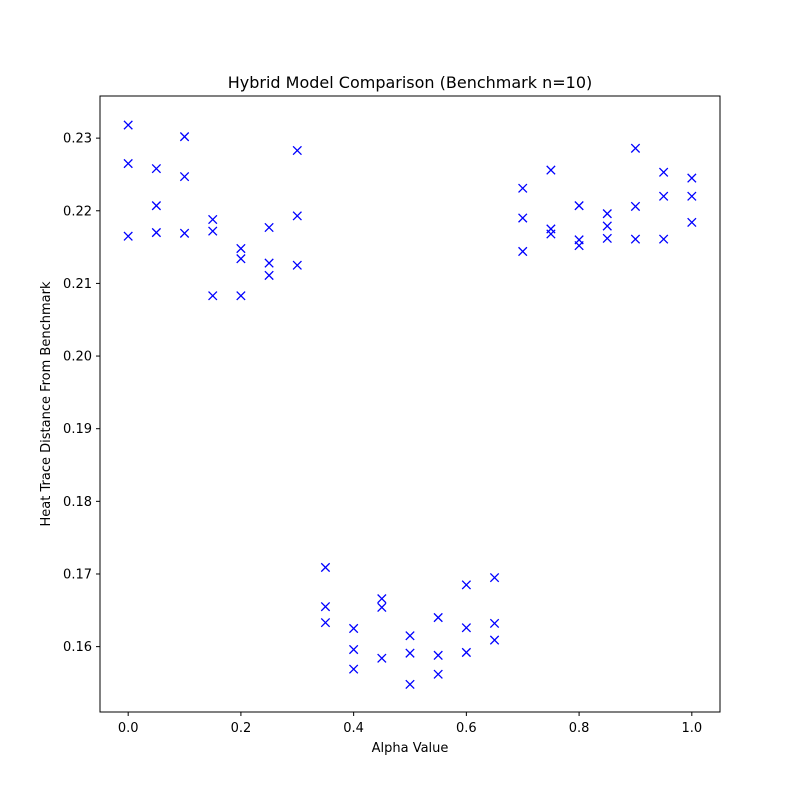 Image resolution: width=800 pixels, height=800 pixels. What do you see at coordinates (81, 393) in the screenshot?
I see `y-axis-ticks: 0.16 0.17 0.18 0.19 0.20 0.21 0.22 0.23` at bounding box center [81, 393].